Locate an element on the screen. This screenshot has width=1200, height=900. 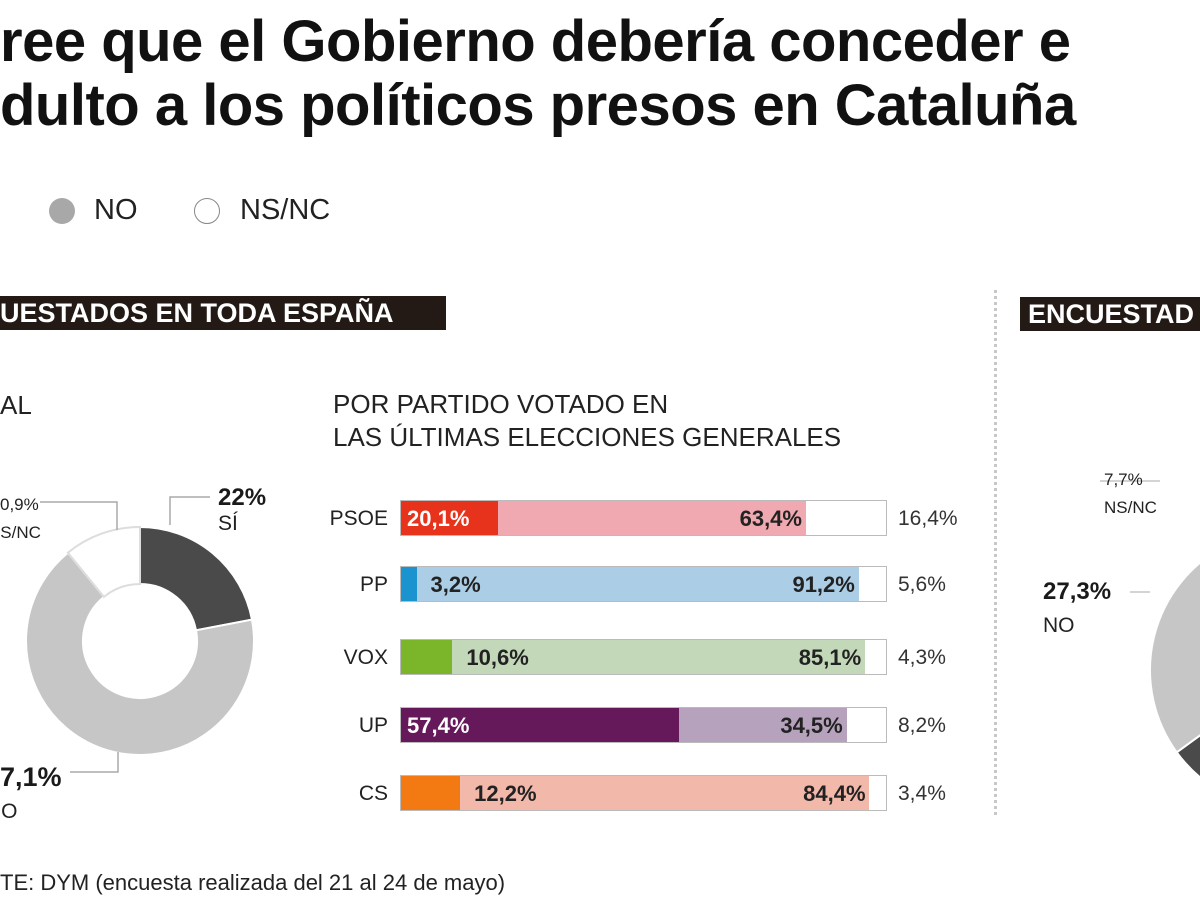
donut-nsnc-label: NS/NC is located at coordinates (20, 532).